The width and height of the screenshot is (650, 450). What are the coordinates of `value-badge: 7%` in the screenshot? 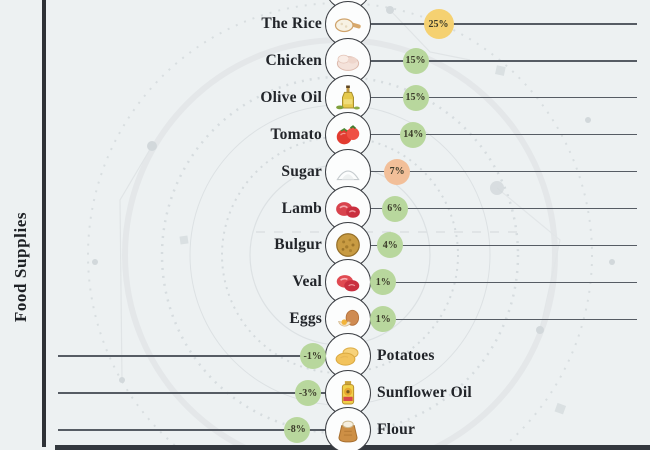 It's located at (397, 171).